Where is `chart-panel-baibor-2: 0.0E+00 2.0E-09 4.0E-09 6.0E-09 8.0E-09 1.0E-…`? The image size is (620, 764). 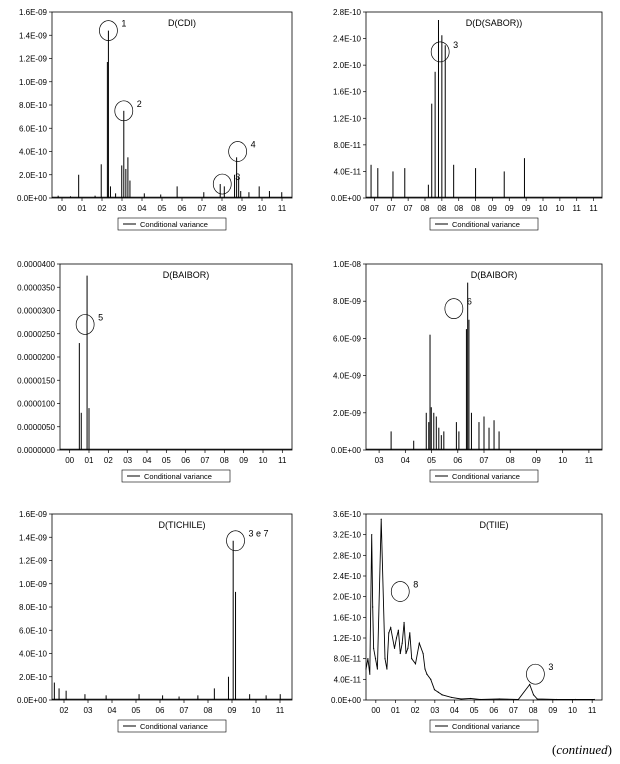 chart-panel-baibor-2: 0.0E+00 2.0E-09 4.0E-09 6.0E-09 8.0E-09 1.0E-… is located at coordinates (460, 376).